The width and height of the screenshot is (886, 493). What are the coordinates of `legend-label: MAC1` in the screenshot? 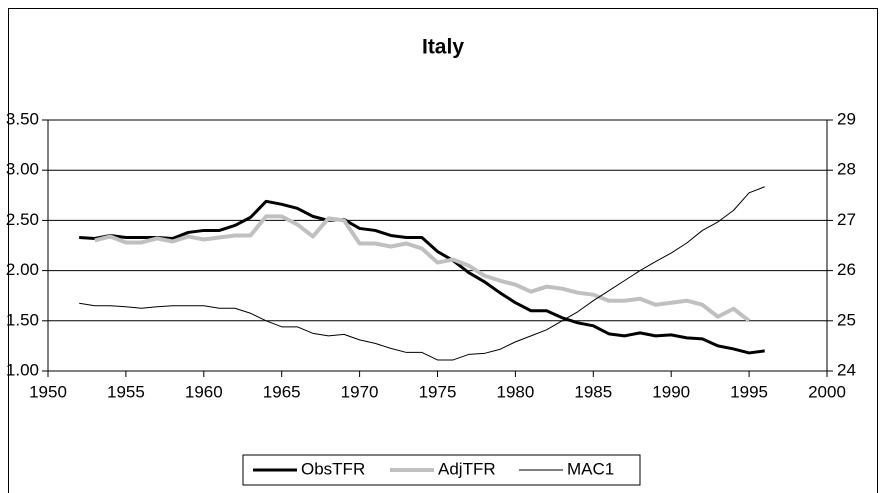 It's located at (590, 468).